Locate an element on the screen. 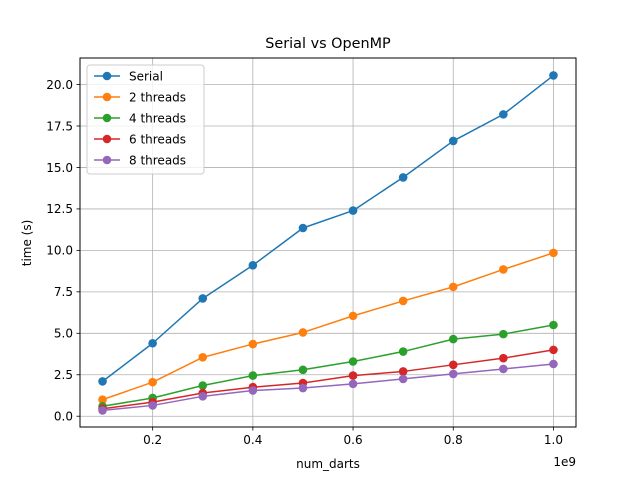 The width and height of the screenshot is (640, 480). legend-item: 6 threads is located at coordinates (140, 140).